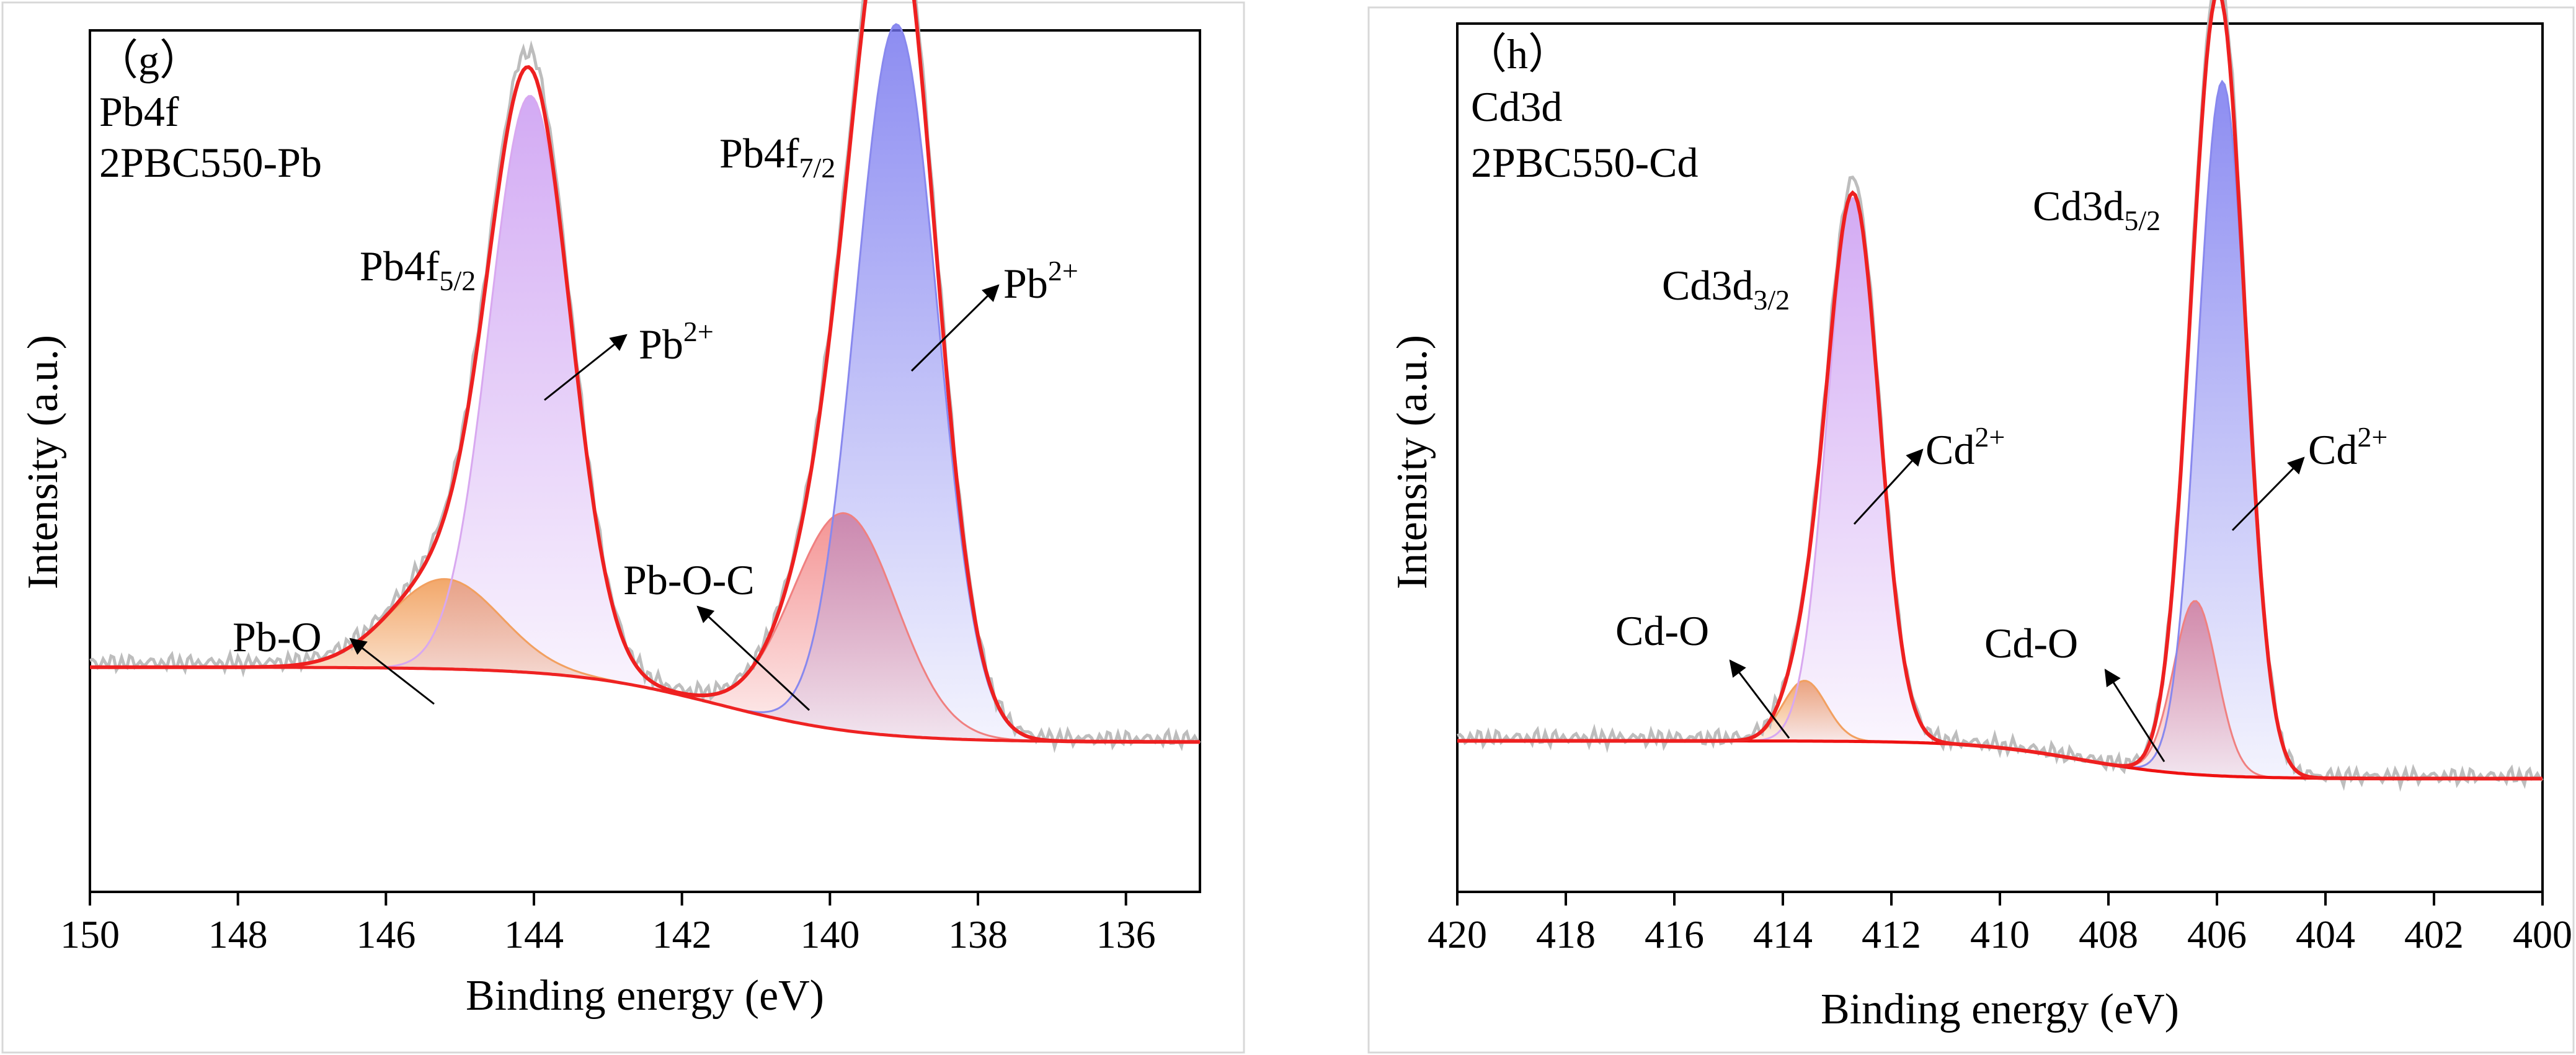  Describe the element at coordinates (43, 462) in the screenshot. I see `panel-g-y-axis-label: Intensity (a.u.)` at that location.